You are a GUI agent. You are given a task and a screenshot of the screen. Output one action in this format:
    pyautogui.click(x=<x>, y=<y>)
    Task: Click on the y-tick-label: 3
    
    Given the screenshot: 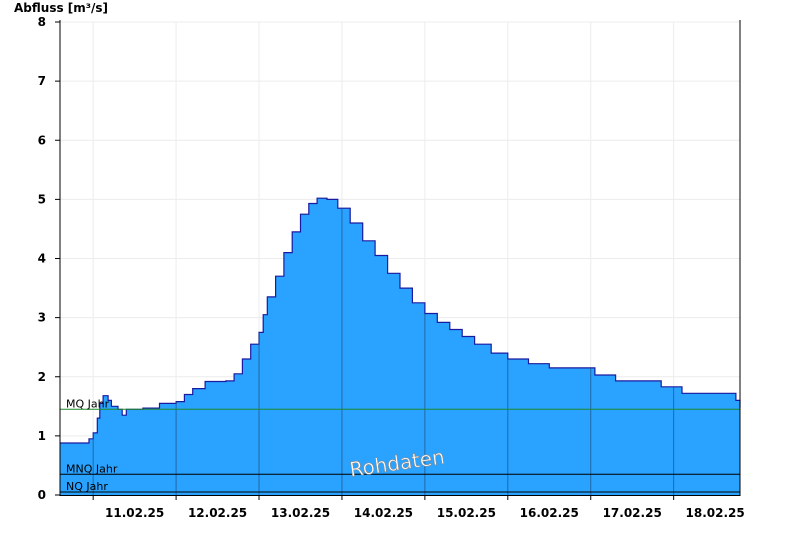 What is the action you would take?
    pyautogui.click(x=42, y=318)
    